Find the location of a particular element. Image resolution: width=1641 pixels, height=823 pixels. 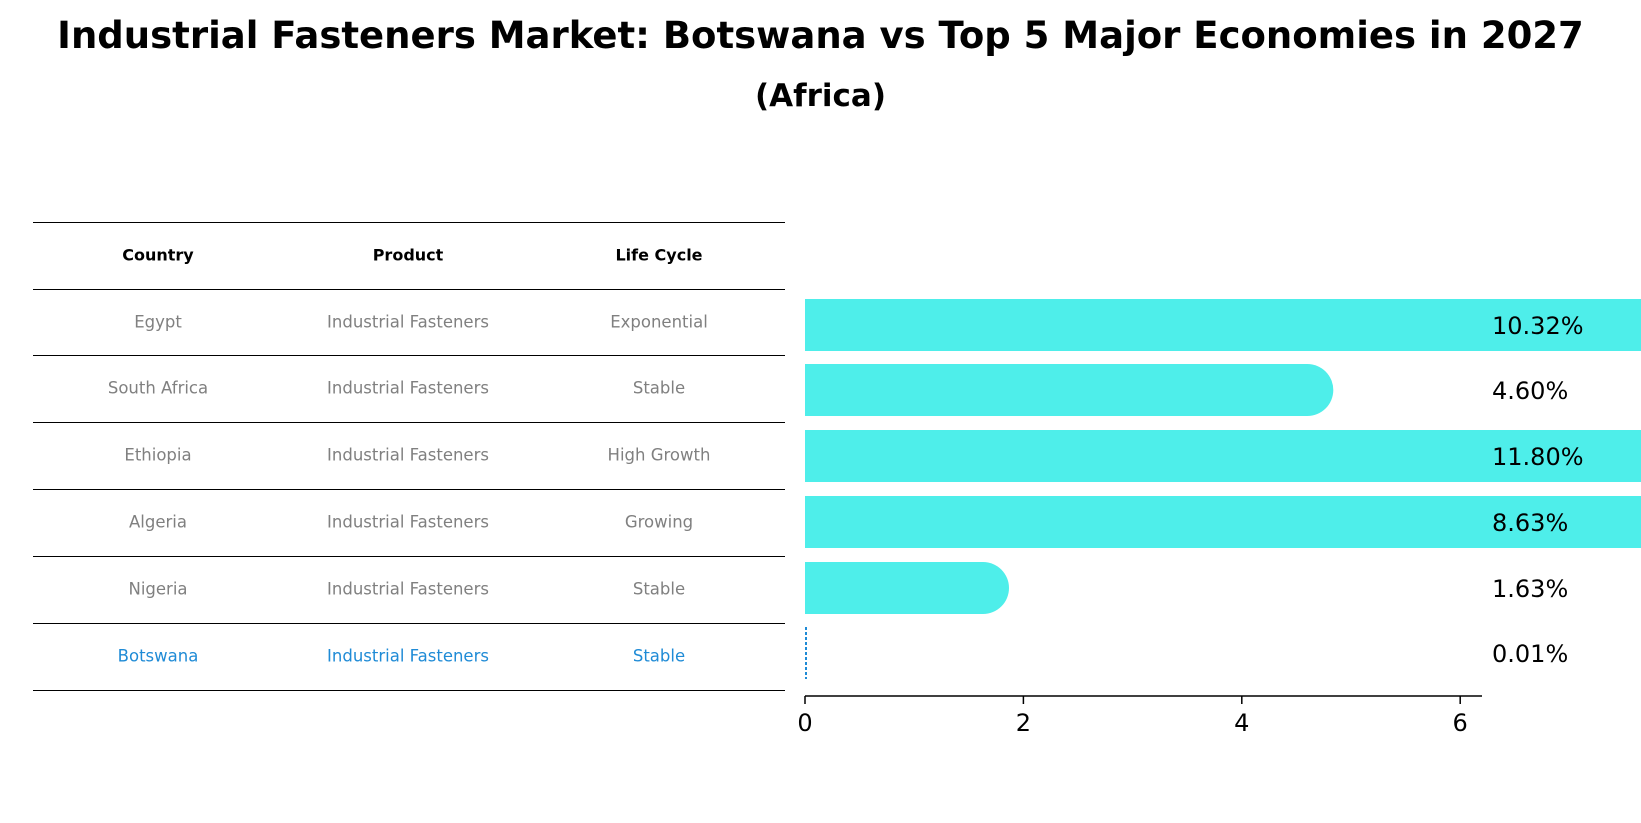

x-tick-label: 2 is located at coordinates (1023, 723).